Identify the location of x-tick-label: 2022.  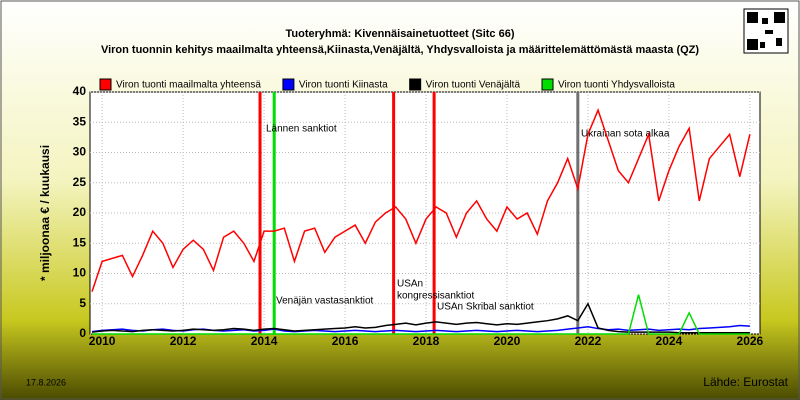
(588, 341).